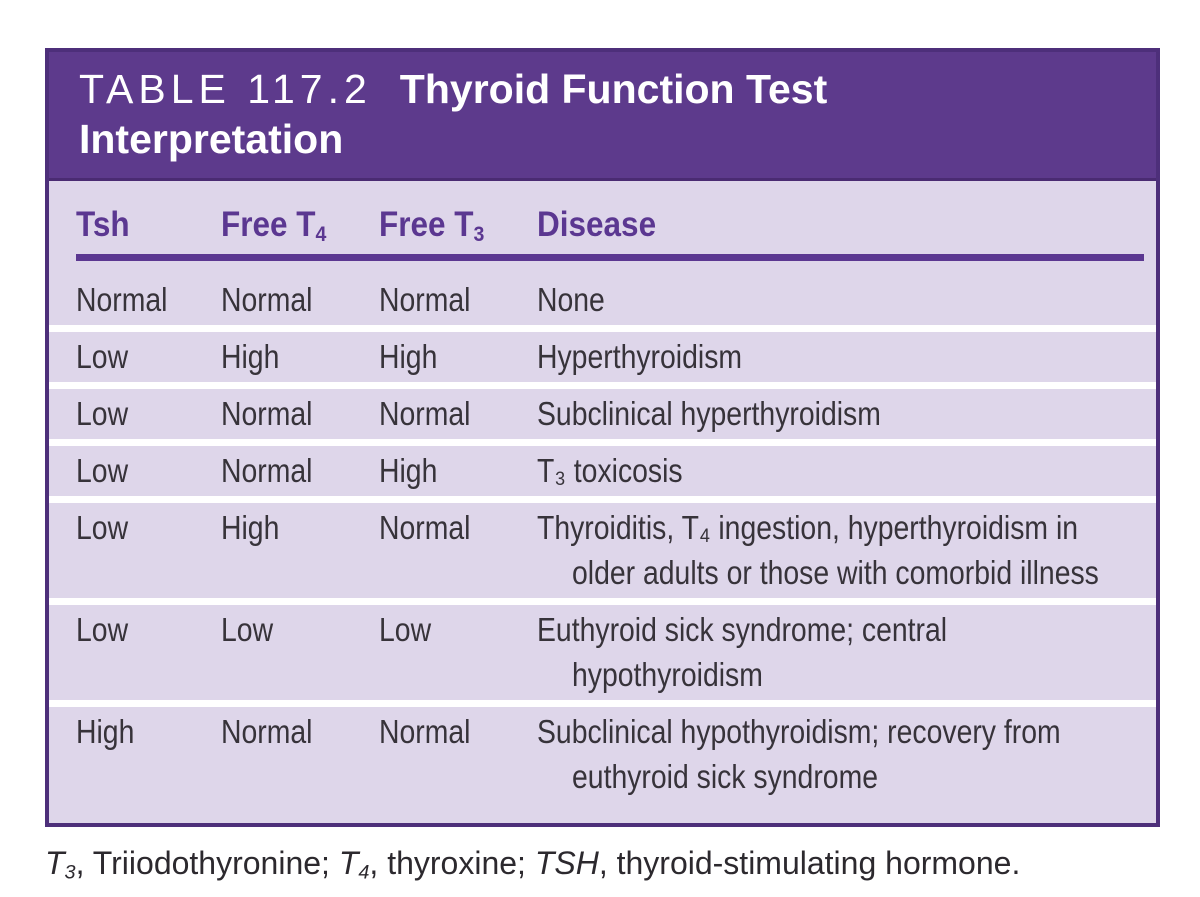  What do you see at coordinates (70, 872) in the screenshot?
I see `abbreviation-t3-sub: 3` at bounding box center [70, 872].